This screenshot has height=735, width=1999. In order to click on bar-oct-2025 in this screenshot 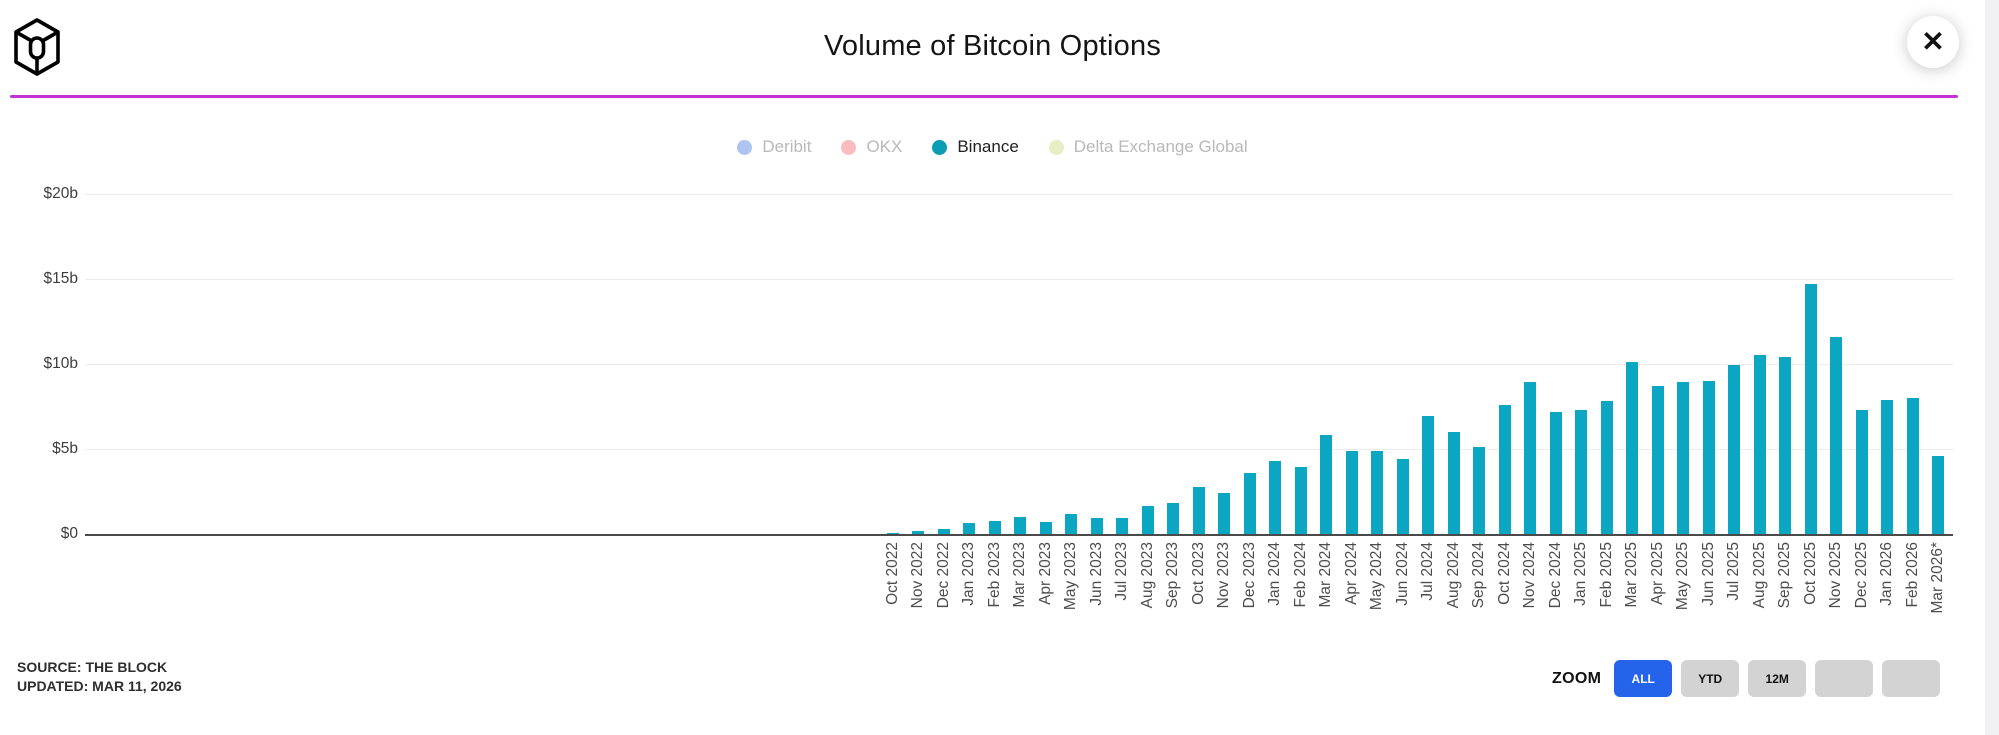, I will do `click(1810, 408)`.